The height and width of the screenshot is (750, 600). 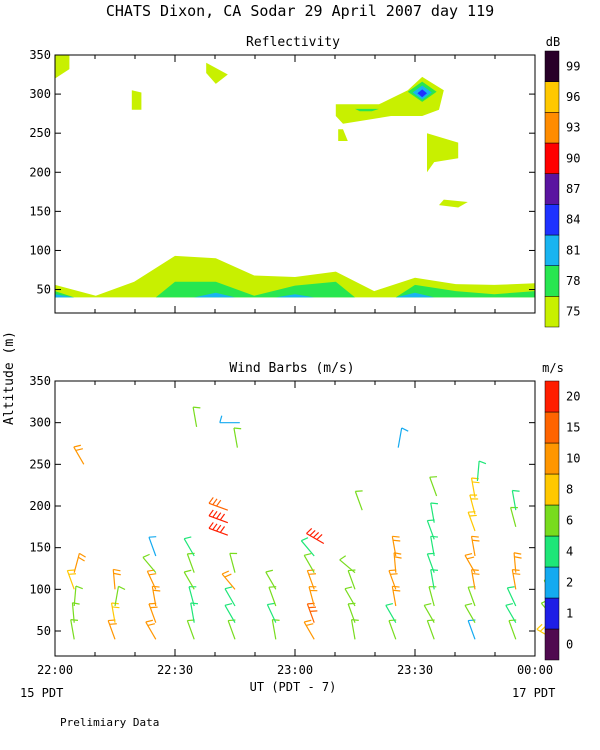 What do you see at coordinates (293, 42) in the screenshot?
I see `reflectivity-title: Reflectivity` at bounding box center [293, 42].